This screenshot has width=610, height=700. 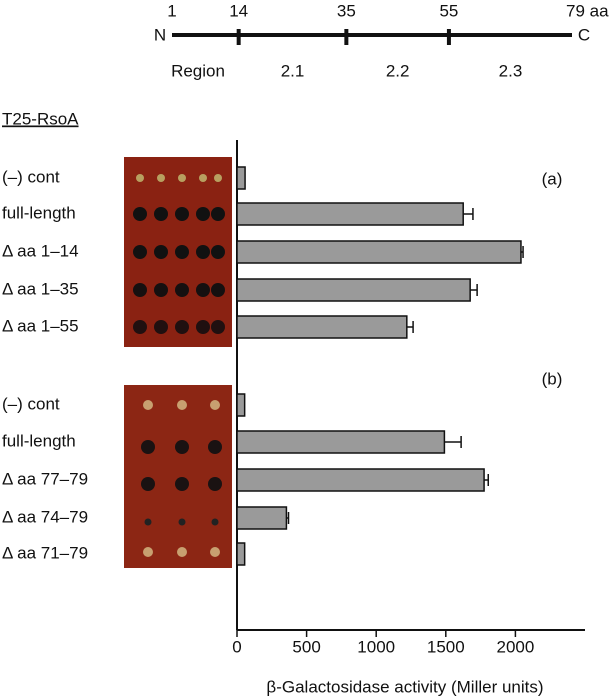 What do you see at coordinates (552, 378) in the screenshot?
I see `panel-label: (b)` at bounding box center [552, 378].